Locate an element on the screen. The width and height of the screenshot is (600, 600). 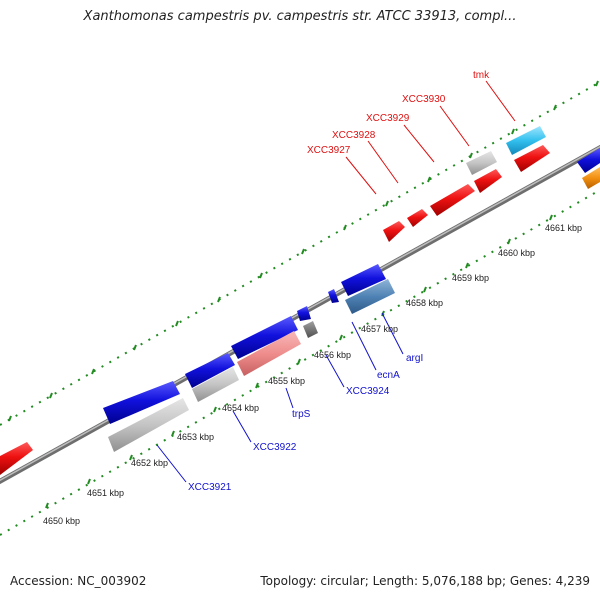
scale-label: 4658 kbp is located at coordinates (424, 303).